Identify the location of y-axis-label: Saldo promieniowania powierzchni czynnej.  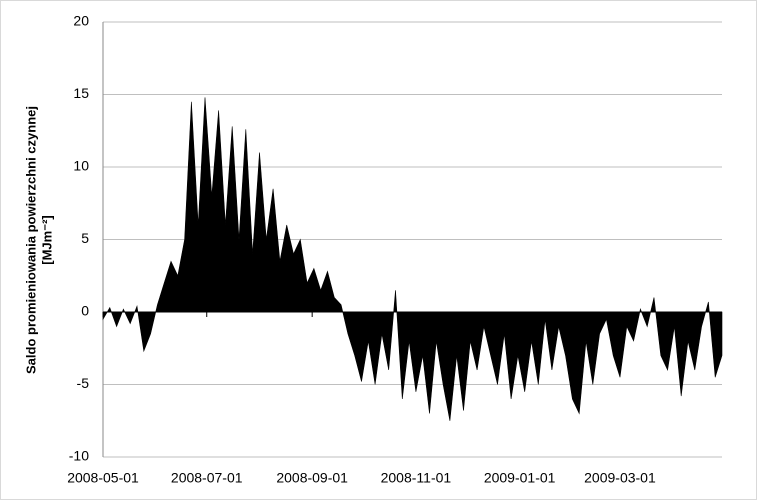
(30, 240).